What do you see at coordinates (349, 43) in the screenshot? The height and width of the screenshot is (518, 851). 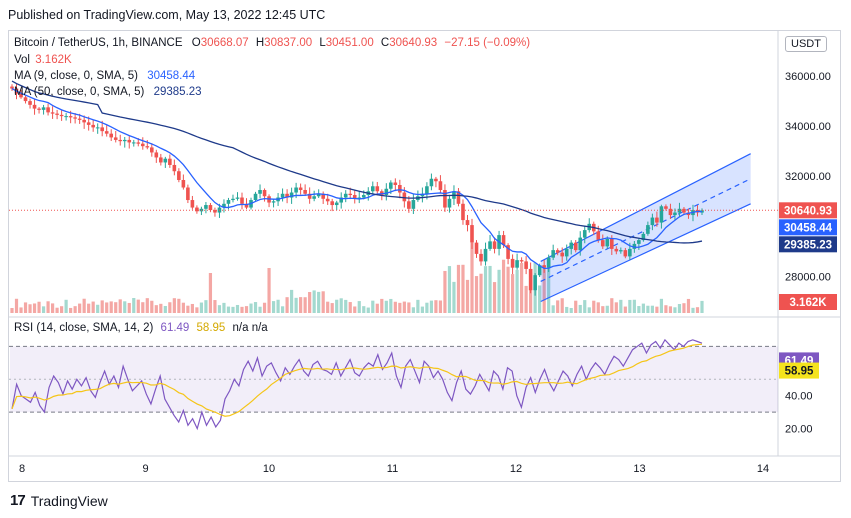 I see `low-value: 30451.00` at bounding box center [349, 43].